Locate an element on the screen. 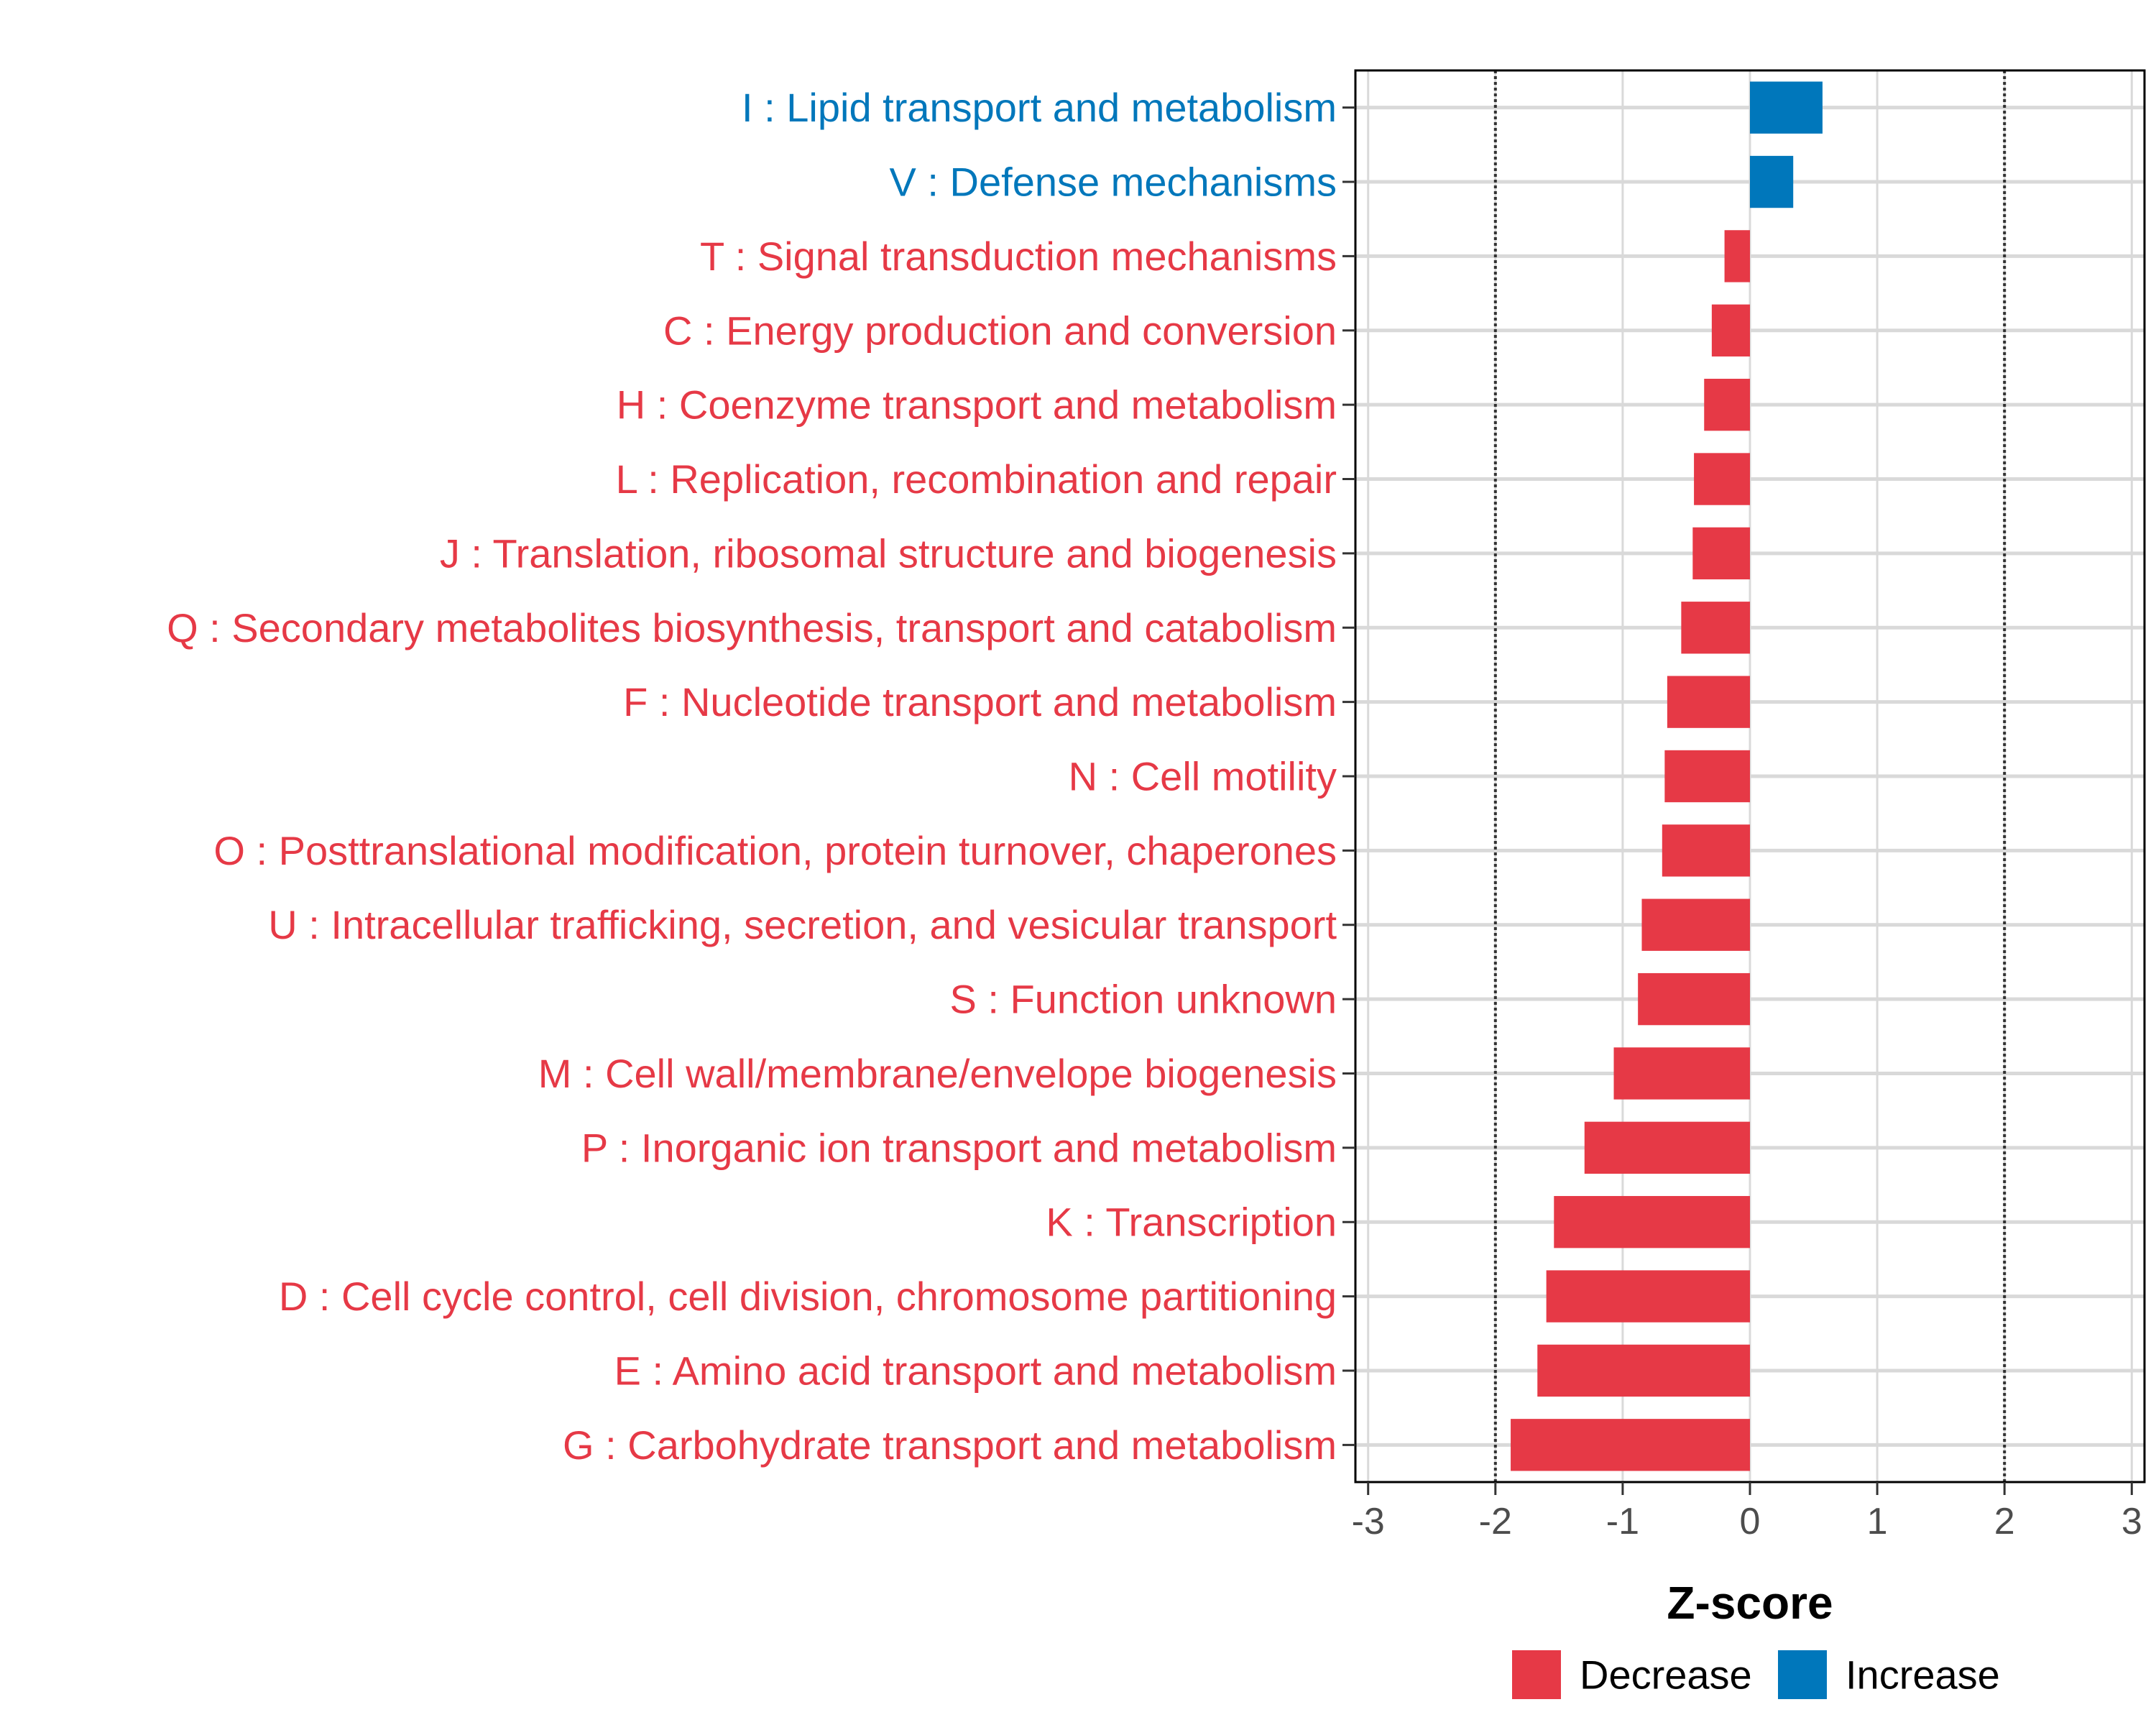  category-label: S : Function unknown is located at coordinates (1143, 999).